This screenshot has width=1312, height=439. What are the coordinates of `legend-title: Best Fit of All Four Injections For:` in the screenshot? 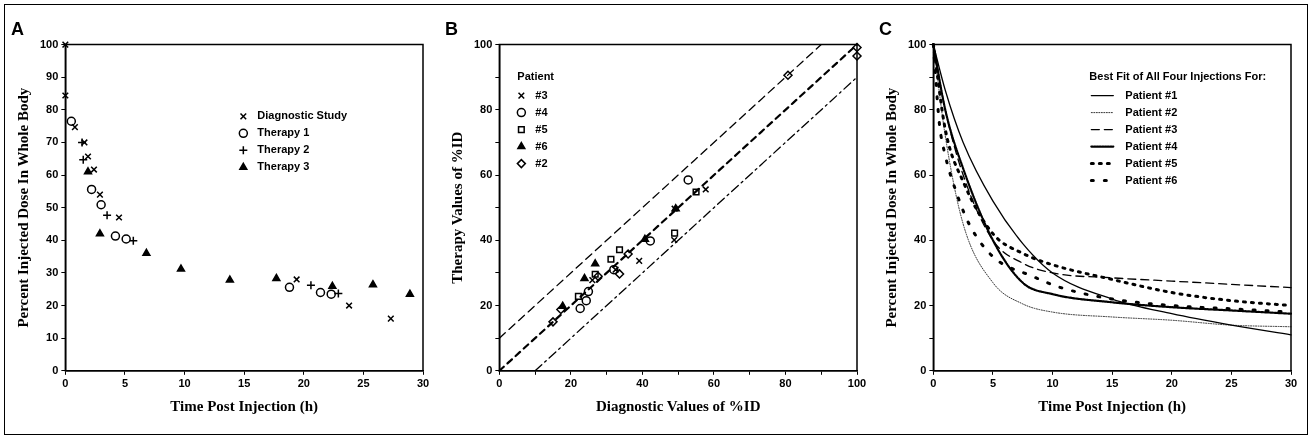 It's located at (1178, 75).